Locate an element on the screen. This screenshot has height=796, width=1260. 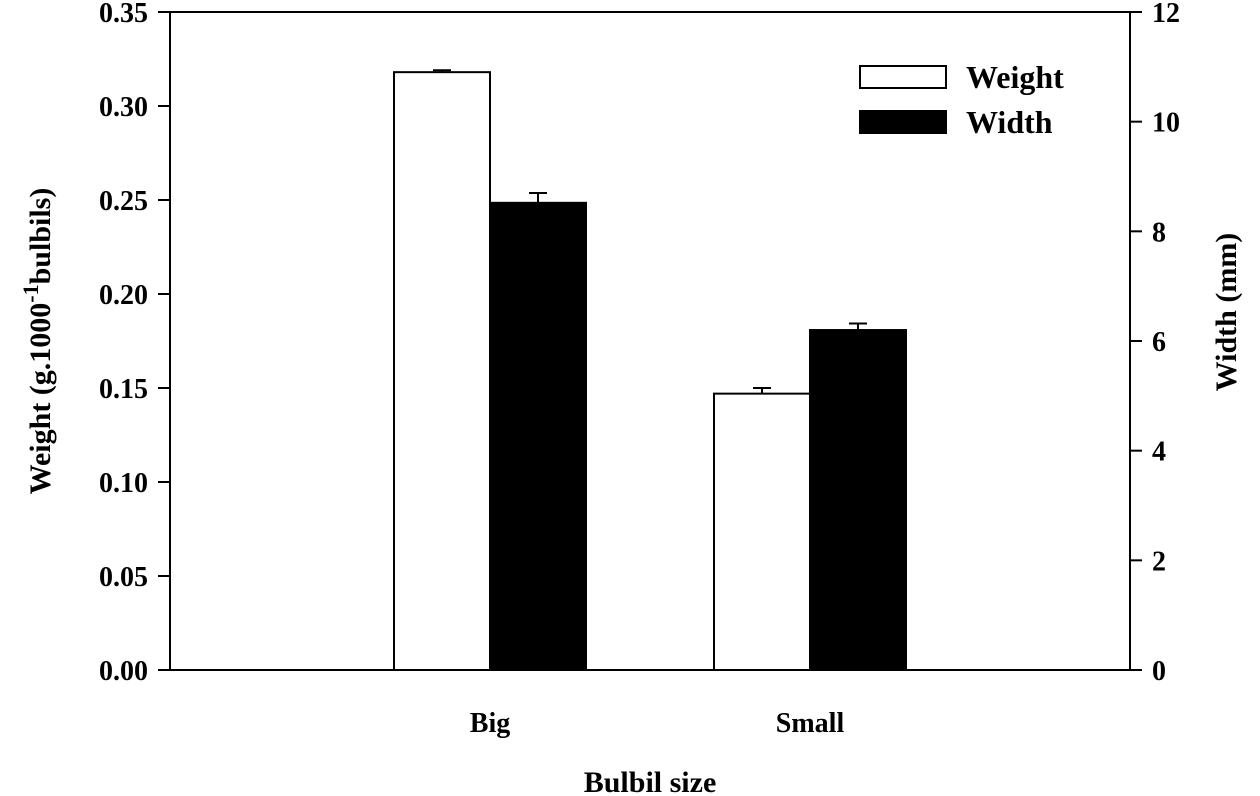
right-y-axis-title: Width (mm) is located at coordinates (1226, 312).